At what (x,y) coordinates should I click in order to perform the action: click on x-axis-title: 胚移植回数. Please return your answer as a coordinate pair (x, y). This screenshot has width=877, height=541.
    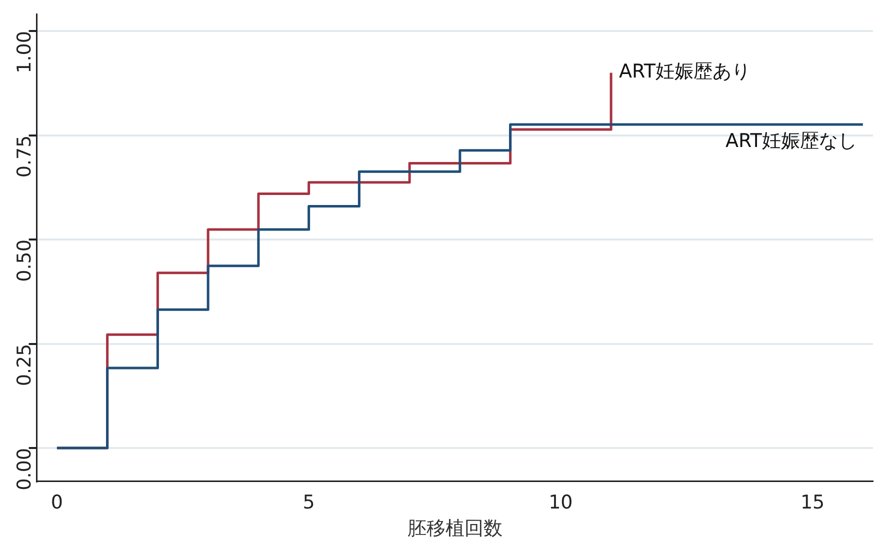
    Looking at the image, I should click on (454, 529).